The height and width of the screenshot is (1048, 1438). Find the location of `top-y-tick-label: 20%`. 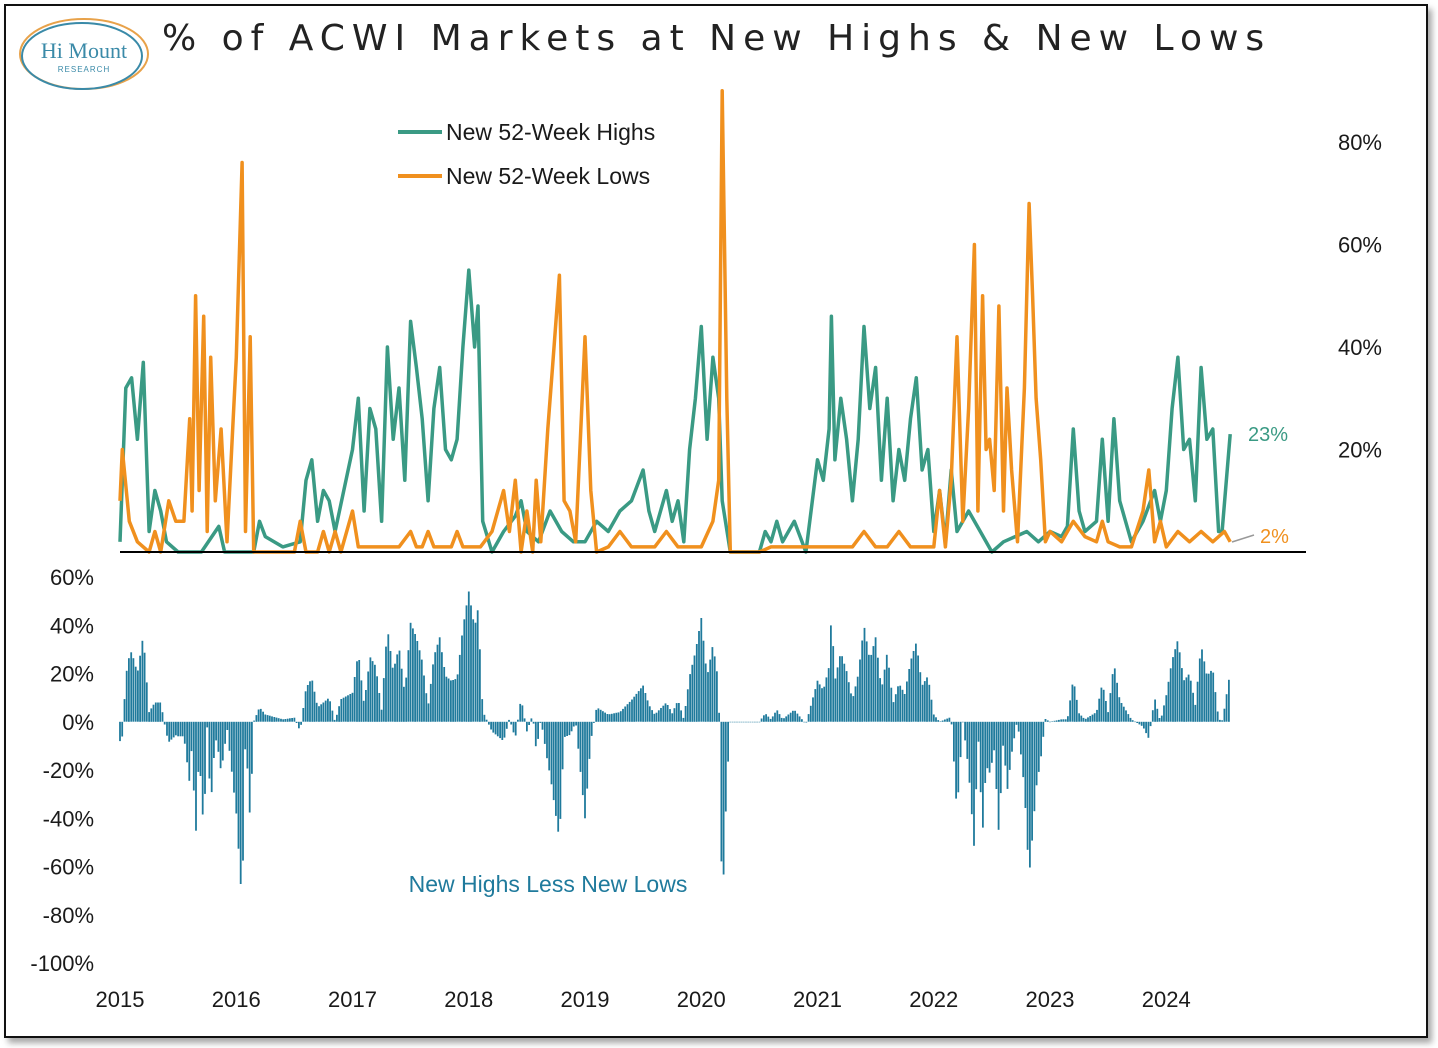

top-y-tick-label: 20% is located at coordinates (1360, 450).